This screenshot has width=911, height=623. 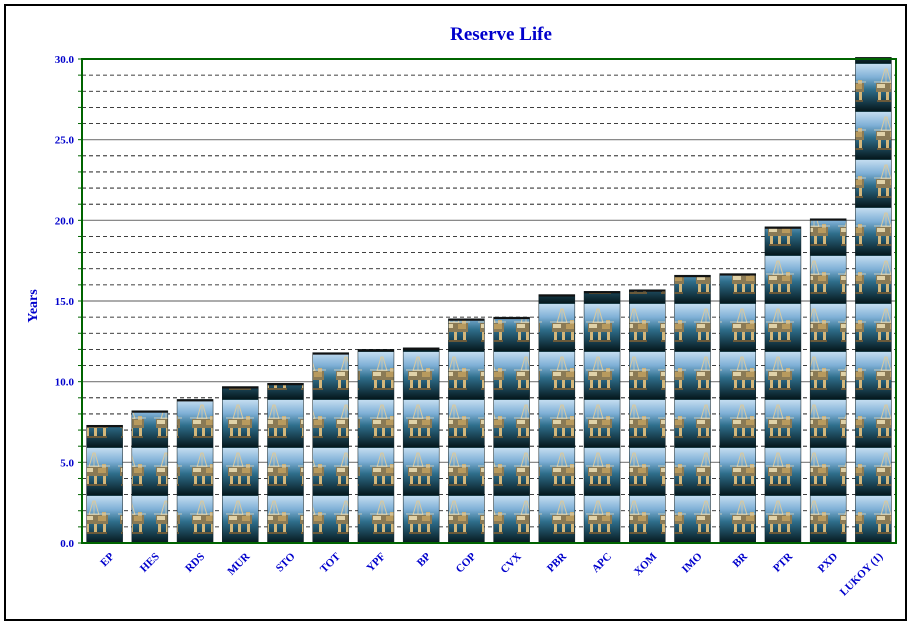 I want to click on bar-sto, so click(x=285, y=463).